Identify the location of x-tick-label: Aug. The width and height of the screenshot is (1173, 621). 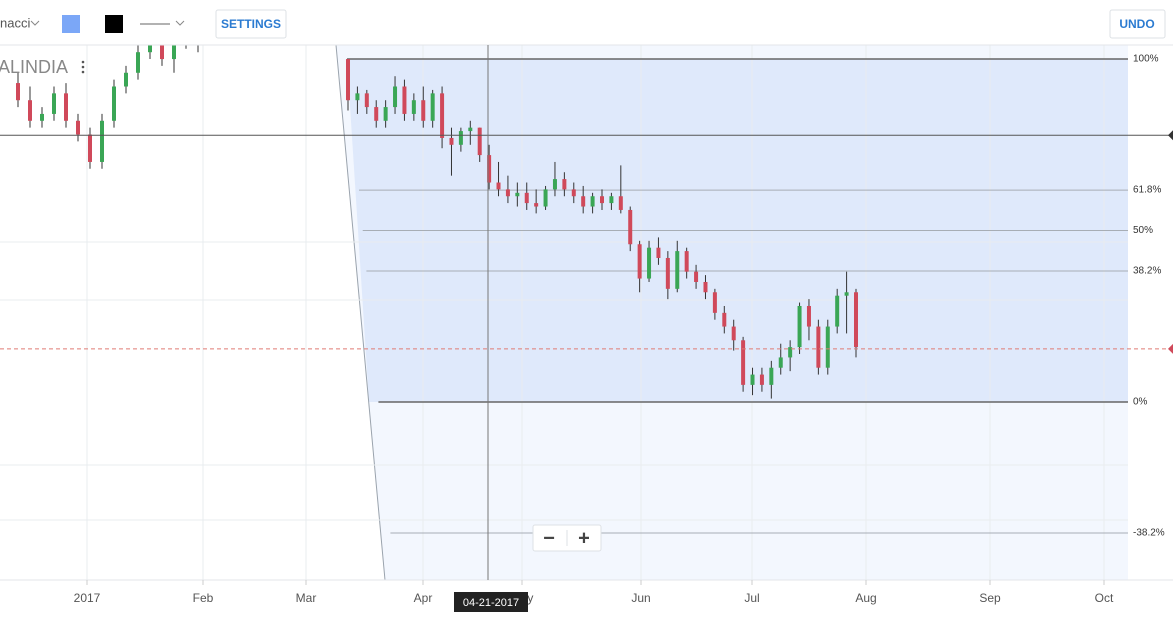
(865, 598).